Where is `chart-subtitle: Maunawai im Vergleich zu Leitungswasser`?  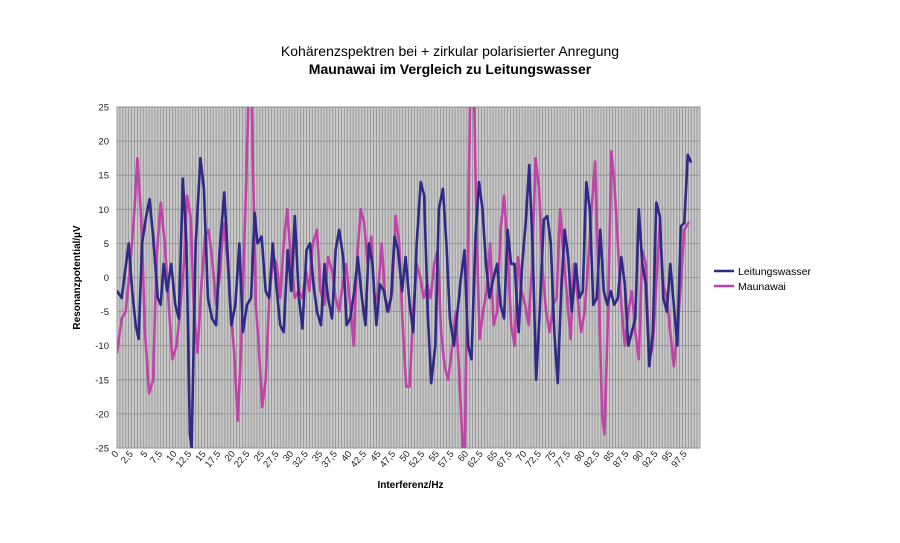 chart-subtitle: Maunawai im Vergleich zu Leitungswasser is located at coordinates (450, 69).